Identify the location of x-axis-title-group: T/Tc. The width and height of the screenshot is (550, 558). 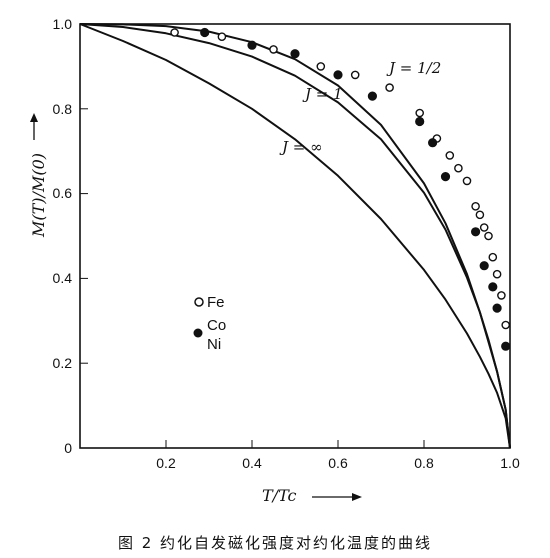
(312, 495).